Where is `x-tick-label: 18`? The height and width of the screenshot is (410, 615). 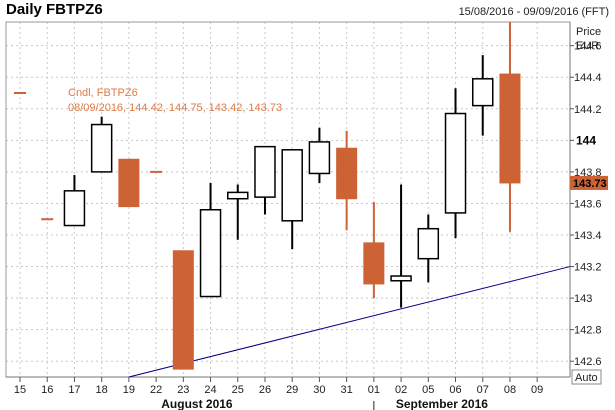 x-tick-label: 18 is located at coordinates (102, 390).